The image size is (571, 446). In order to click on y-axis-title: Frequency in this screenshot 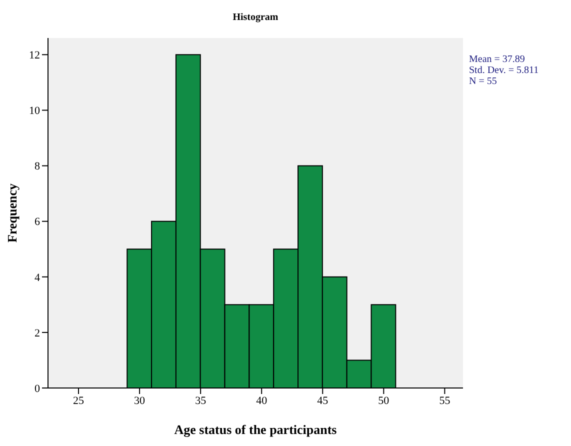, I will do `click(12, 212)`.